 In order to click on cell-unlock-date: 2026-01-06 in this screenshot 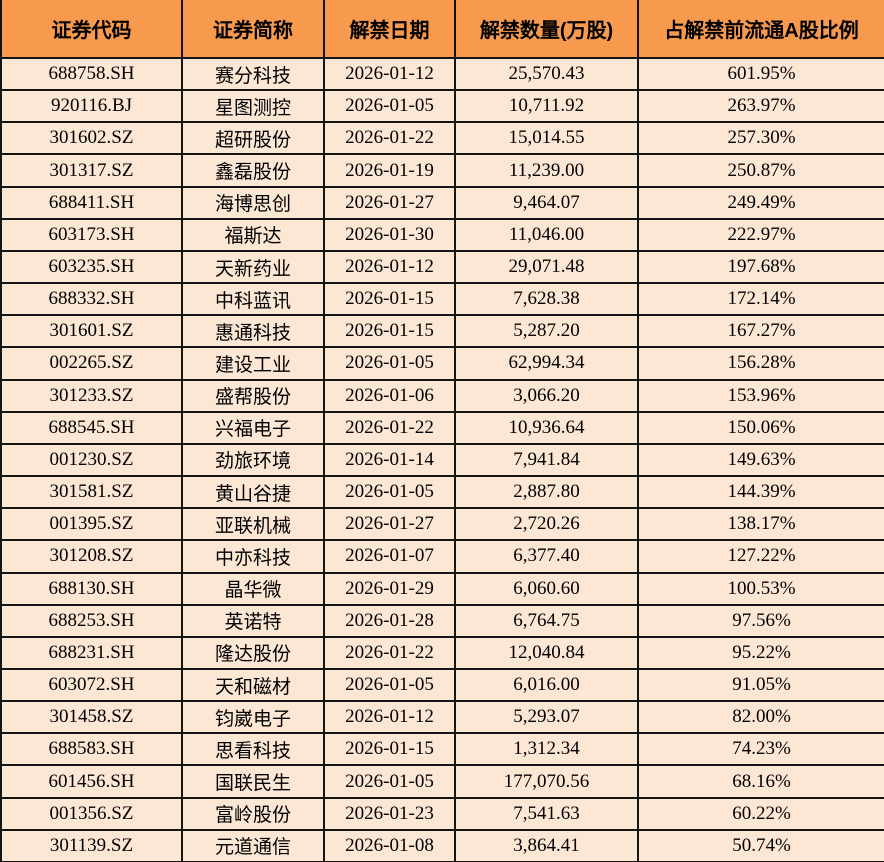, I will do `click(389, 395)`.